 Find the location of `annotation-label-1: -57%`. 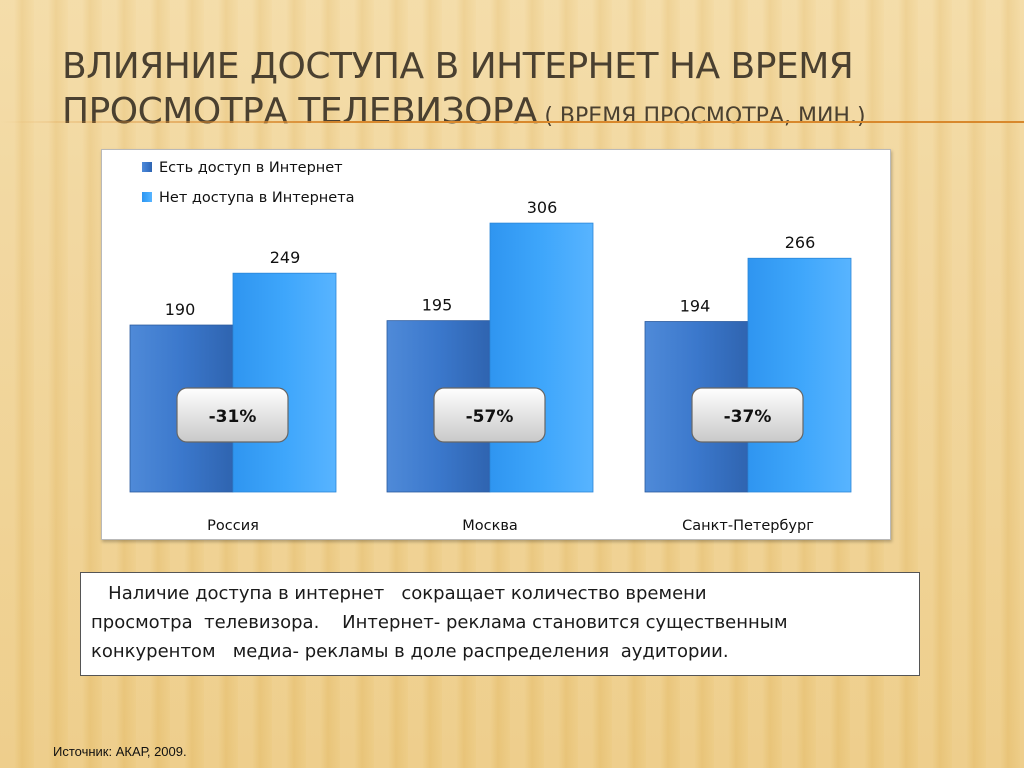

annotation-label-1: -57% is located at coordinates (490, 417).